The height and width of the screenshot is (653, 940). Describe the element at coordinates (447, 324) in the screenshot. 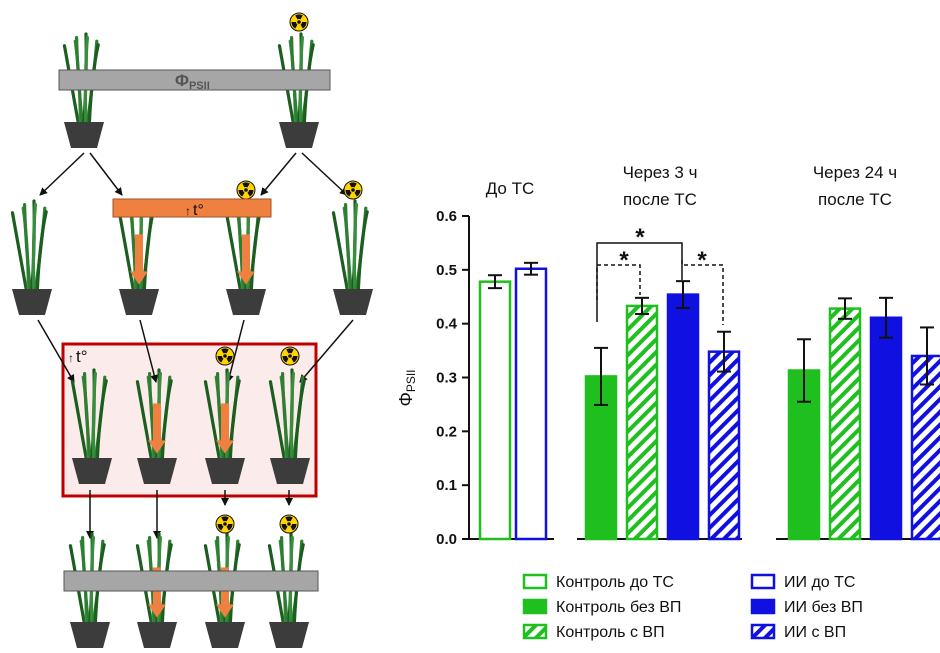

I see `y-tick-label: 0.4` at that location.